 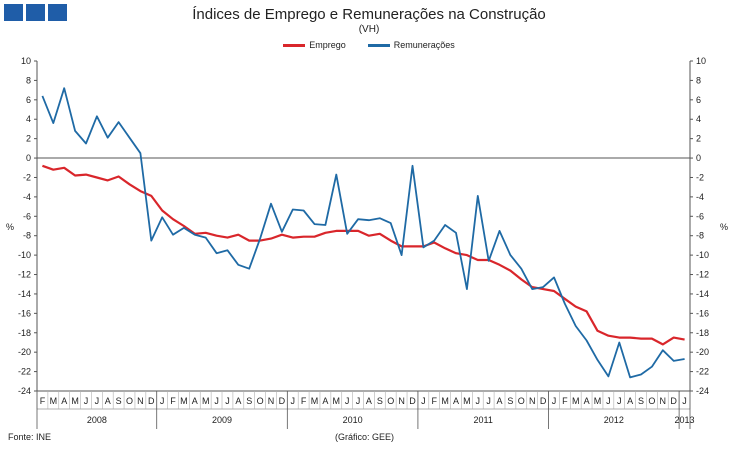 What do you see at coordinates (365, 437) in the screenshot?
I see `chart-credit: (Gráfico: GEE)` at bounding box center [365, 437].